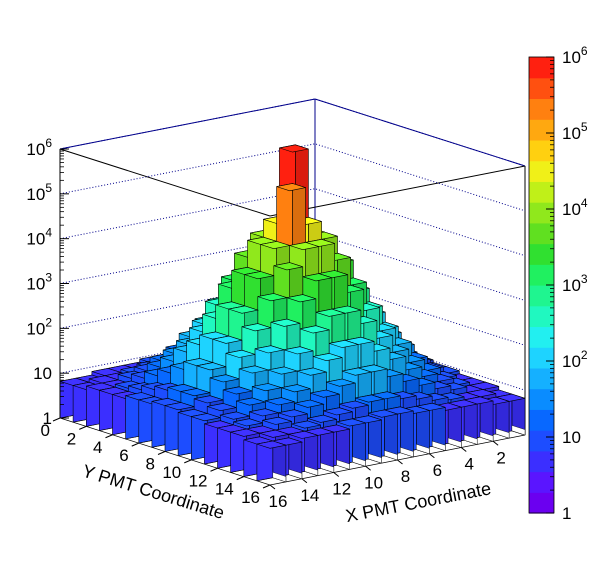 This screenshot has height=572, width=596. What do you see at coordinates (198, 480) in the screenshot?
I see `y-tick-label: 12` at bounding box center [198, 480].